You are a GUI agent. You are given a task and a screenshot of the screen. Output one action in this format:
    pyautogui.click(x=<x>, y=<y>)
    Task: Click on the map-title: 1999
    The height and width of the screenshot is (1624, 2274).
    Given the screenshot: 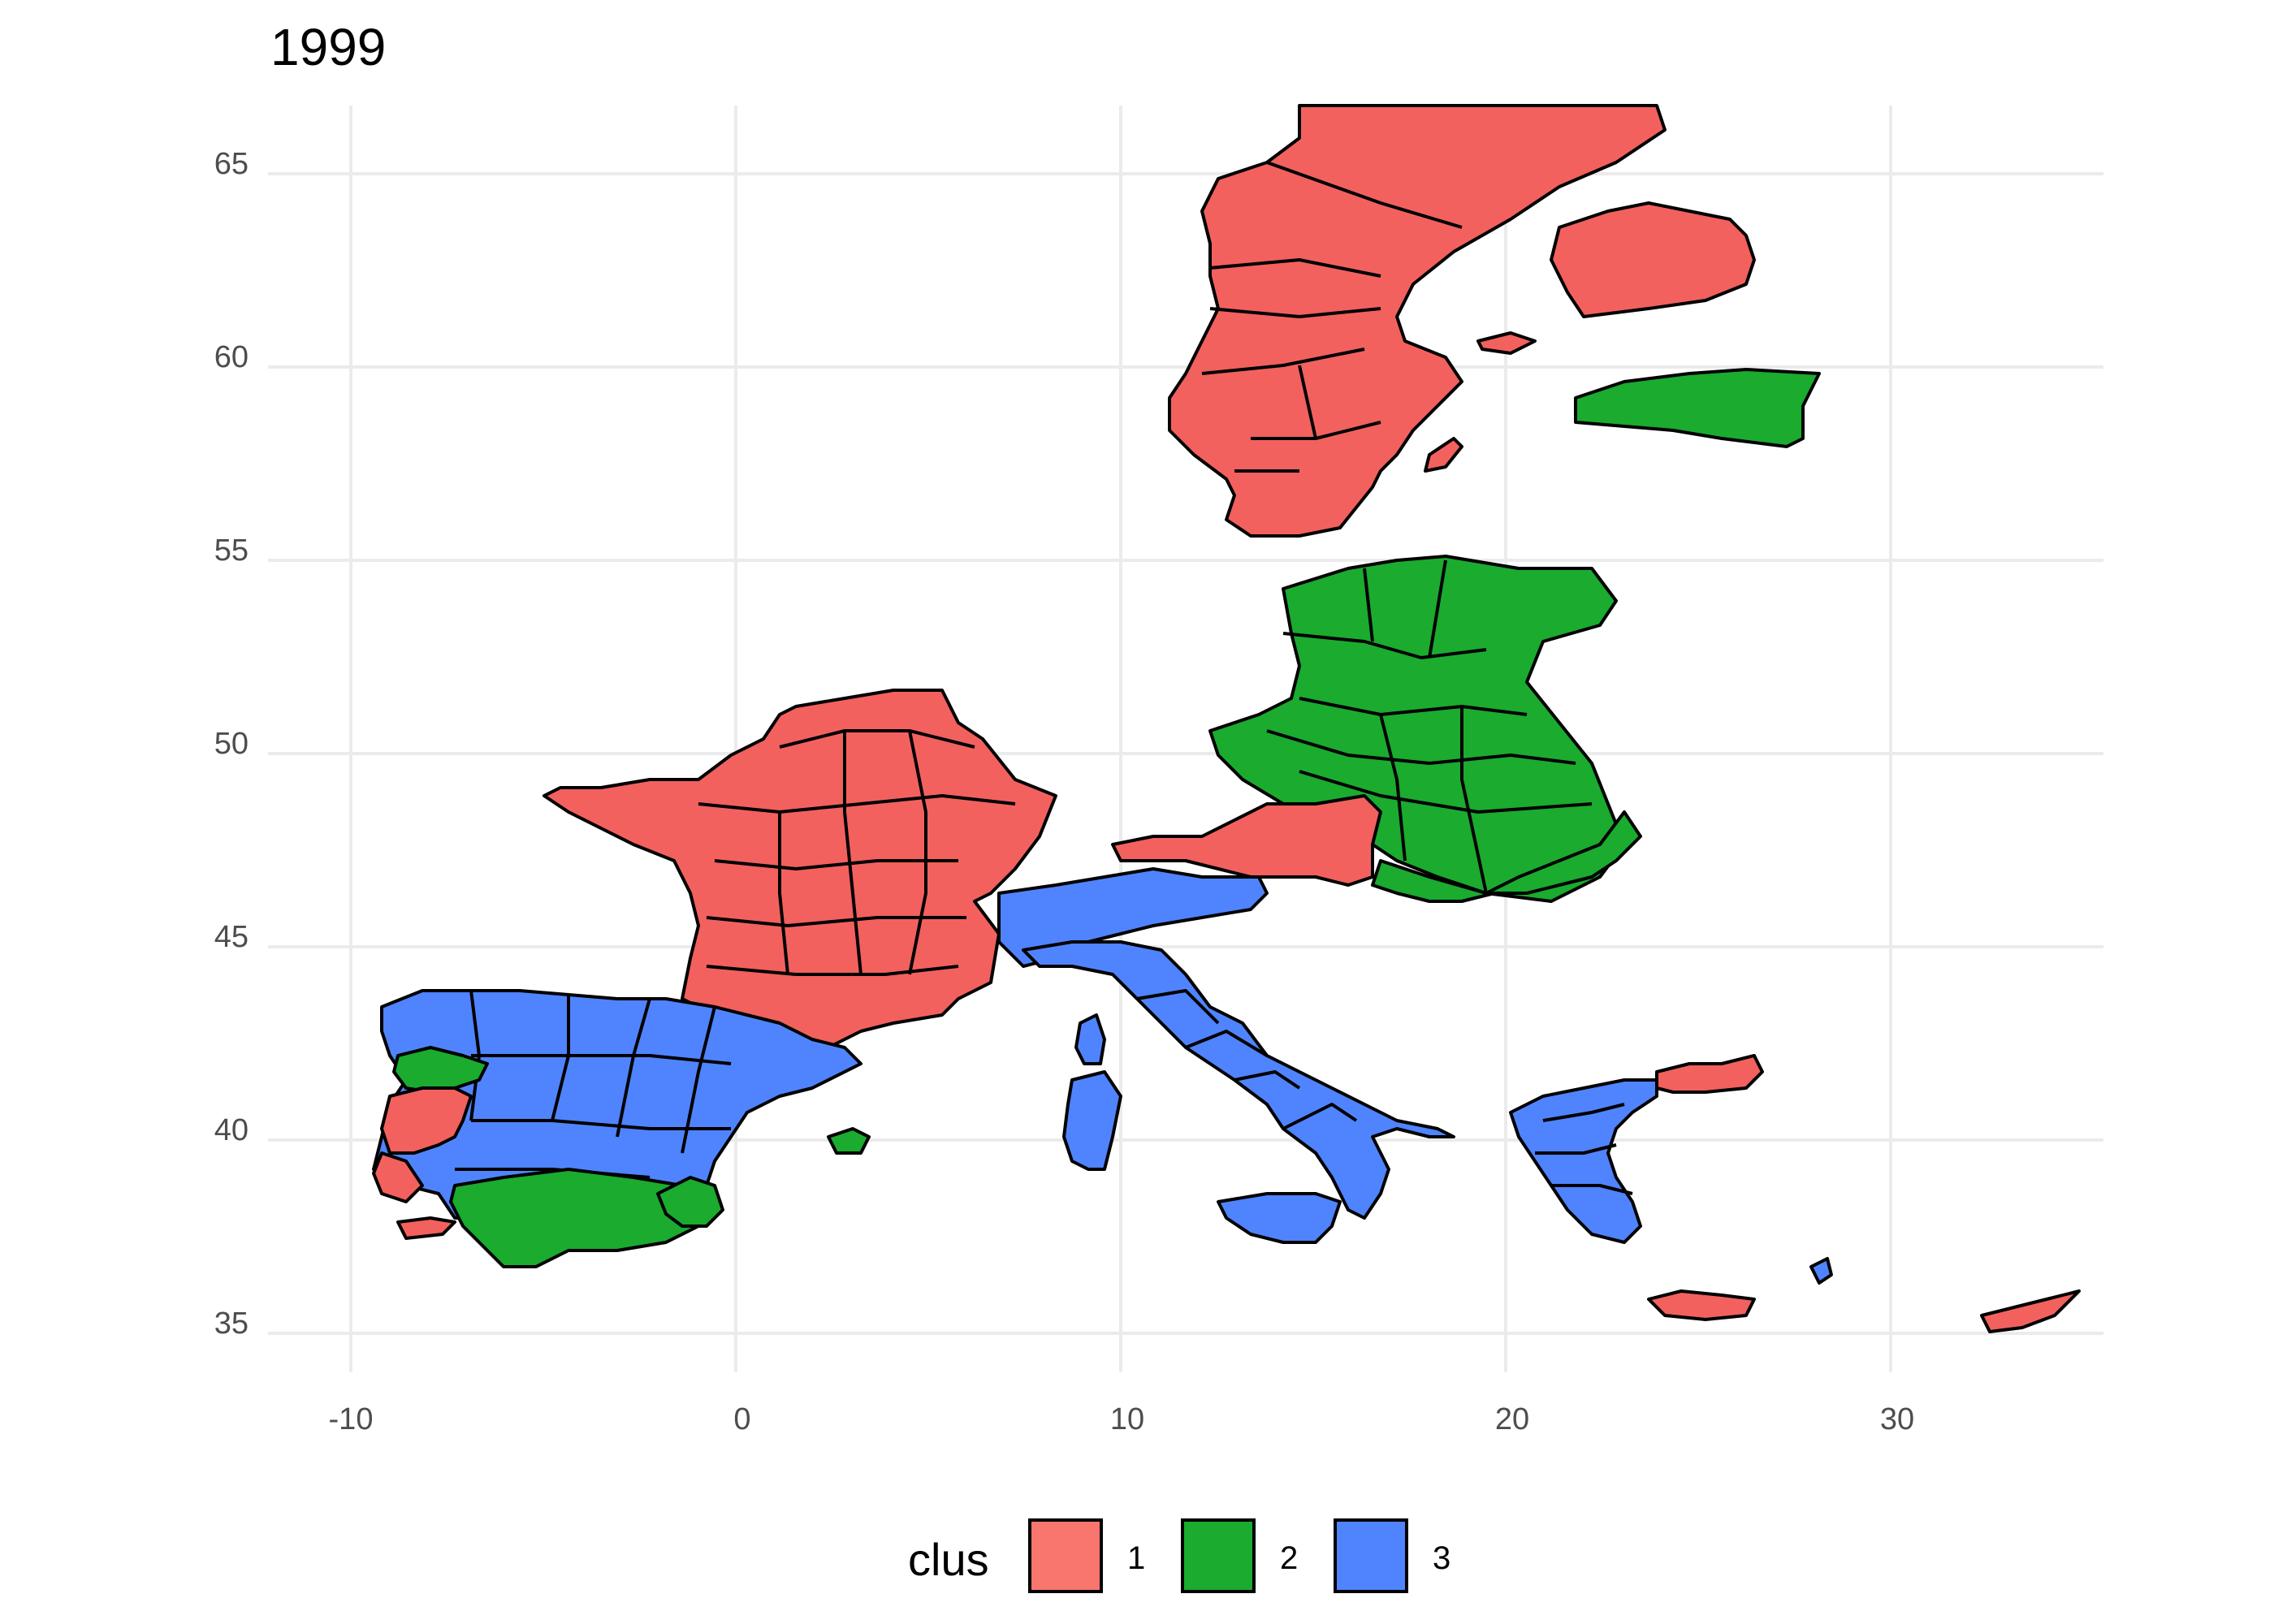 What is the action you would take?
    pyautogui.click(x=328, y=47)
    